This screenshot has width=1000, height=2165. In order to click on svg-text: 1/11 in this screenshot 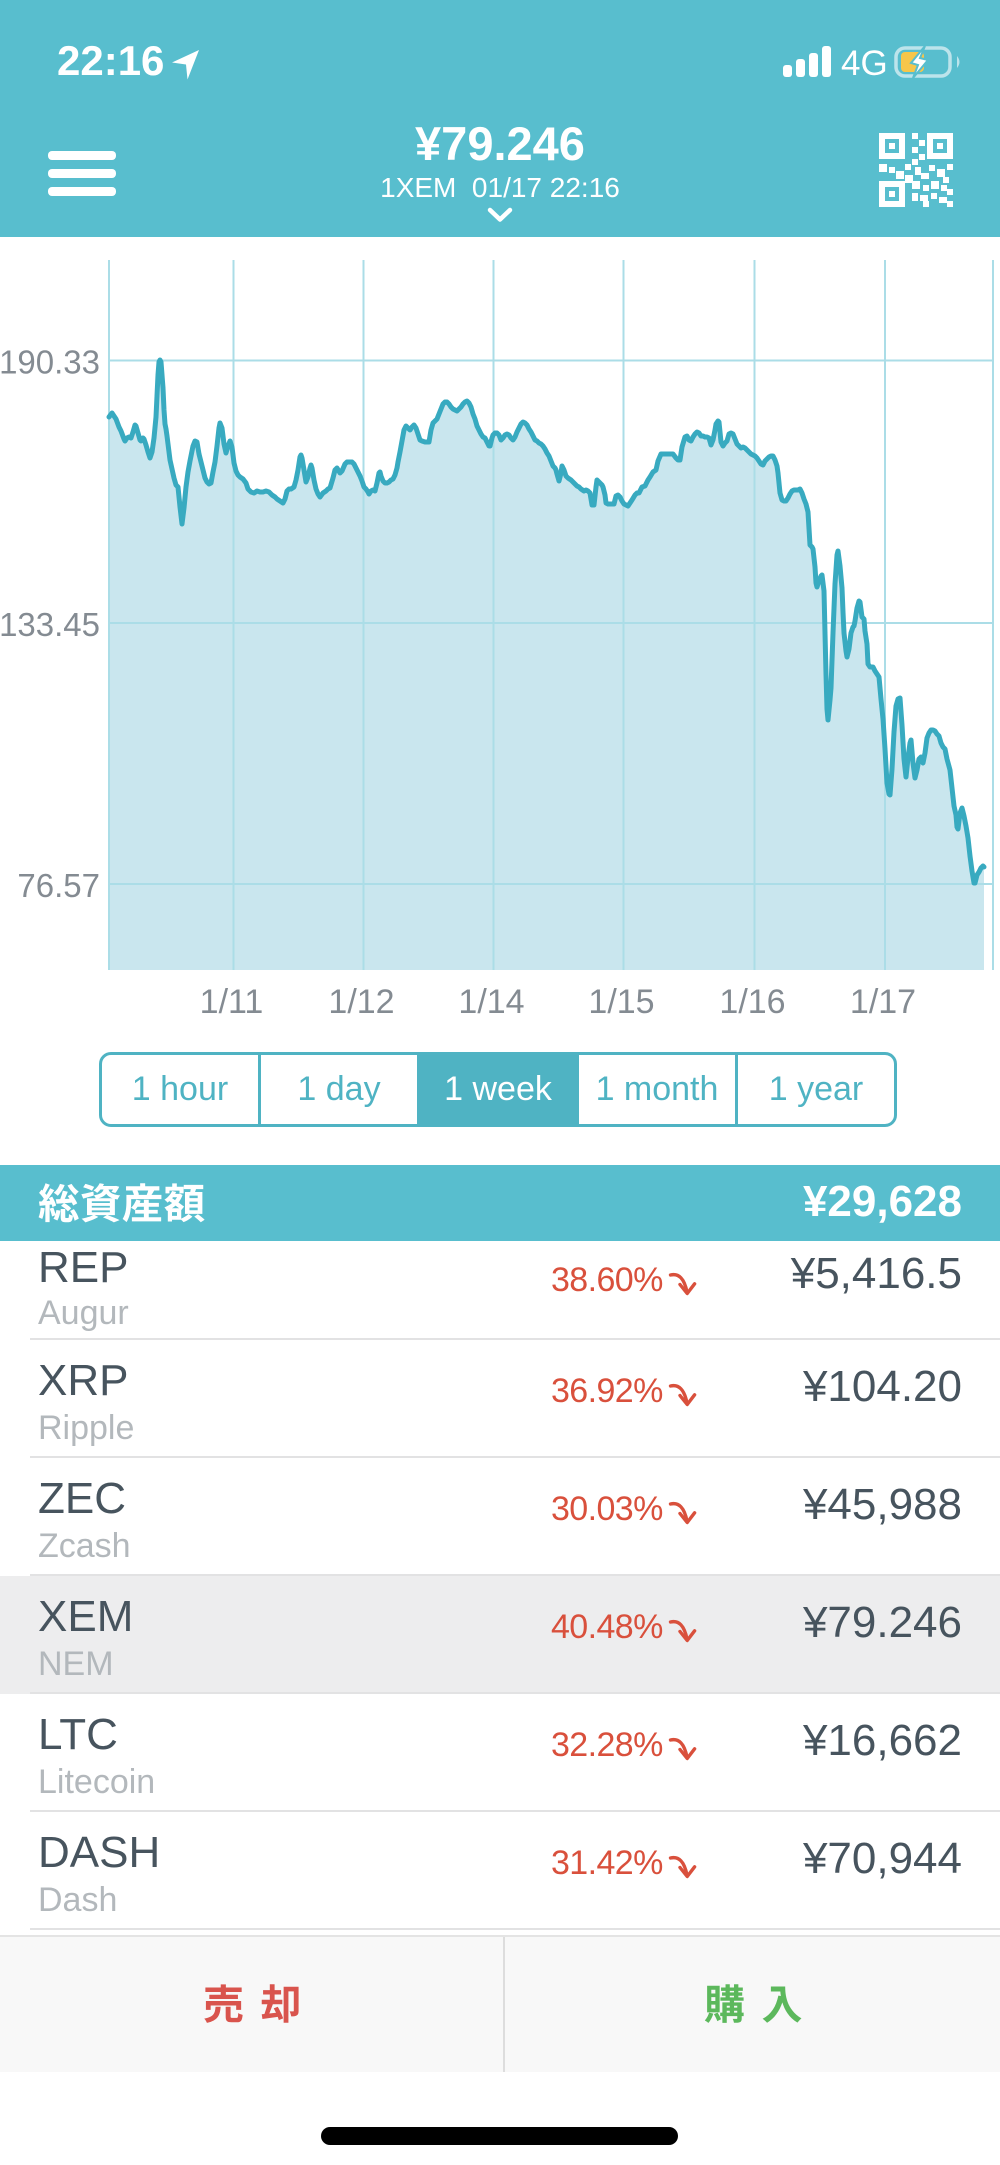, I will do `click(232, 1002)`.